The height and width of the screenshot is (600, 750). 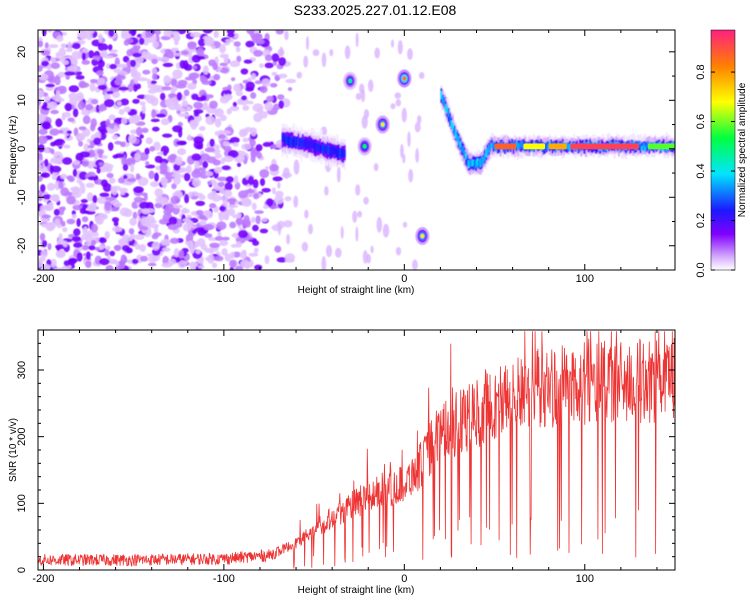 What do you see at coordinates (224, 579) in the screenshot?
I see `snr-x-tick-label: -100` at bounding box center [224, 579].